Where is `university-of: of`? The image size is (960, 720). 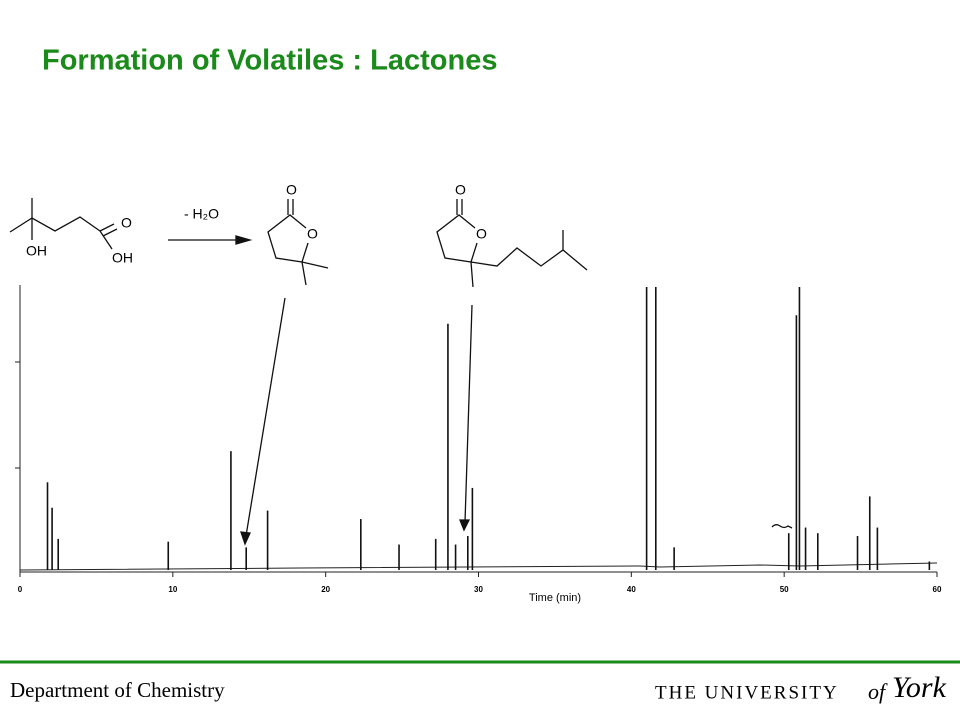 university-of: of is located at coordinates (878, 691).